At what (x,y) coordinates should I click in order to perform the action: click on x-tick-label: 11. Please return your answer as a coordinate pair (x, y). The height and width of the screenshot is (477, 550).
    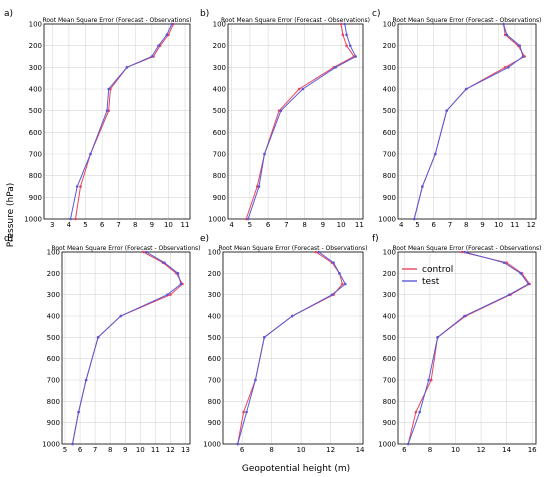
    Looking at the image, I should click on (185, 225).